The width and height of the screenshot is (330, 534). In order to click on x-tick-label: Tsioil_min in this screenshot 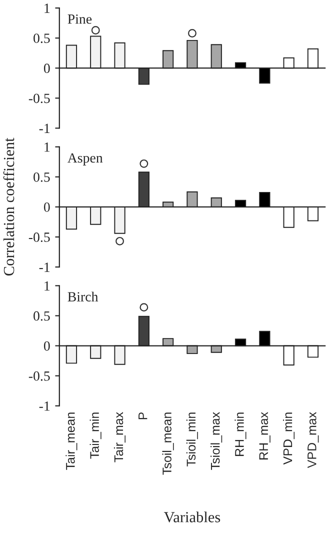, I will do `click(192, 439)`.